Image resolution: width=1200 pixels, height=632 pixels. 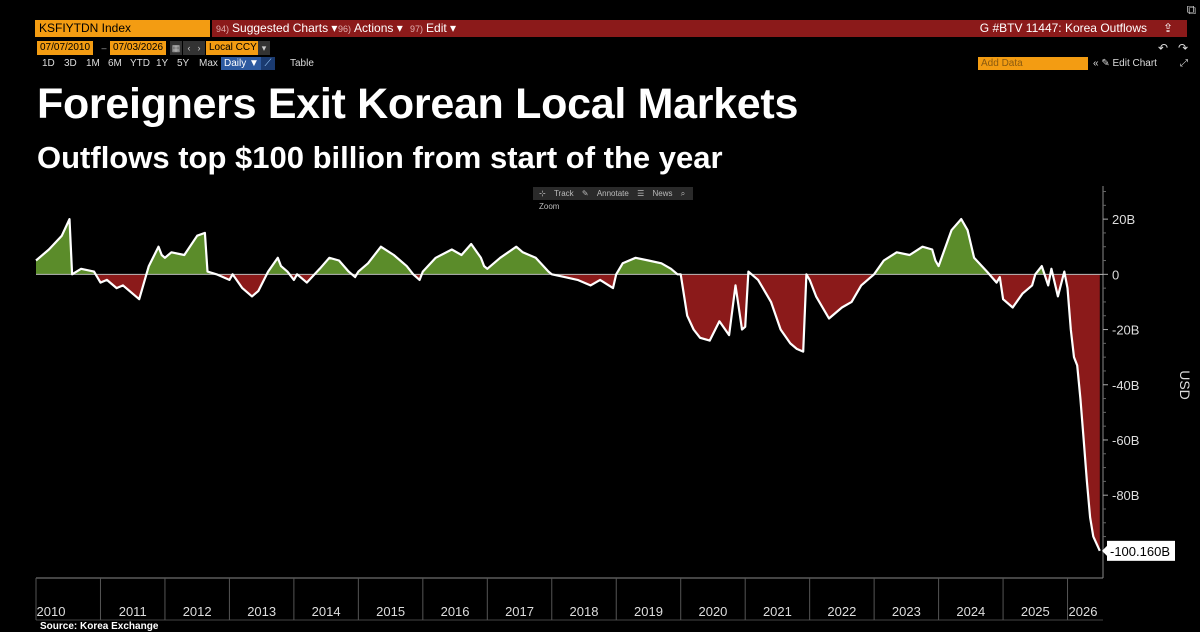 What do you see at coordinates (441, 28) in the screenshot?
I see `menu-label: Edit ▾` at bounding box center [441, 28].